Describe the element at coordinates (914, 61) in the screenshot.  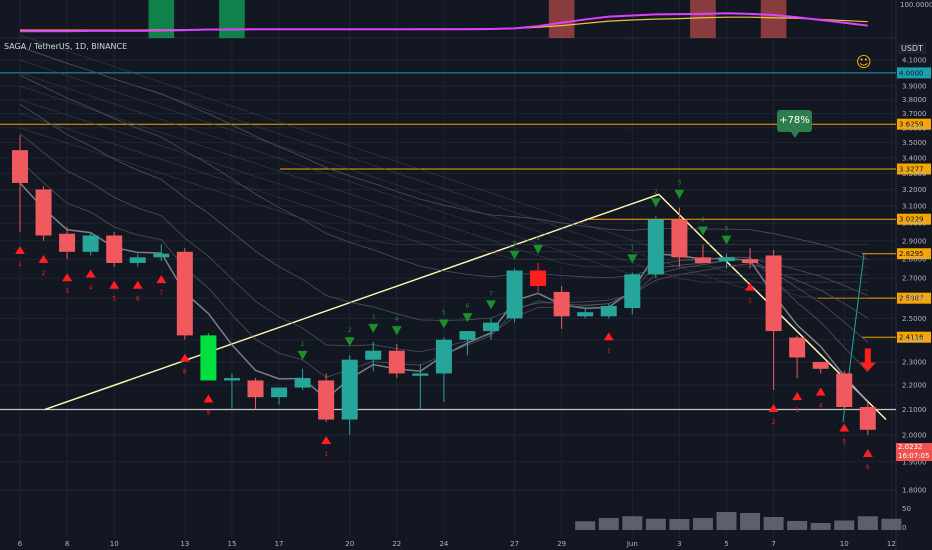
I see `price-tick-label: 4.1000` at that location.